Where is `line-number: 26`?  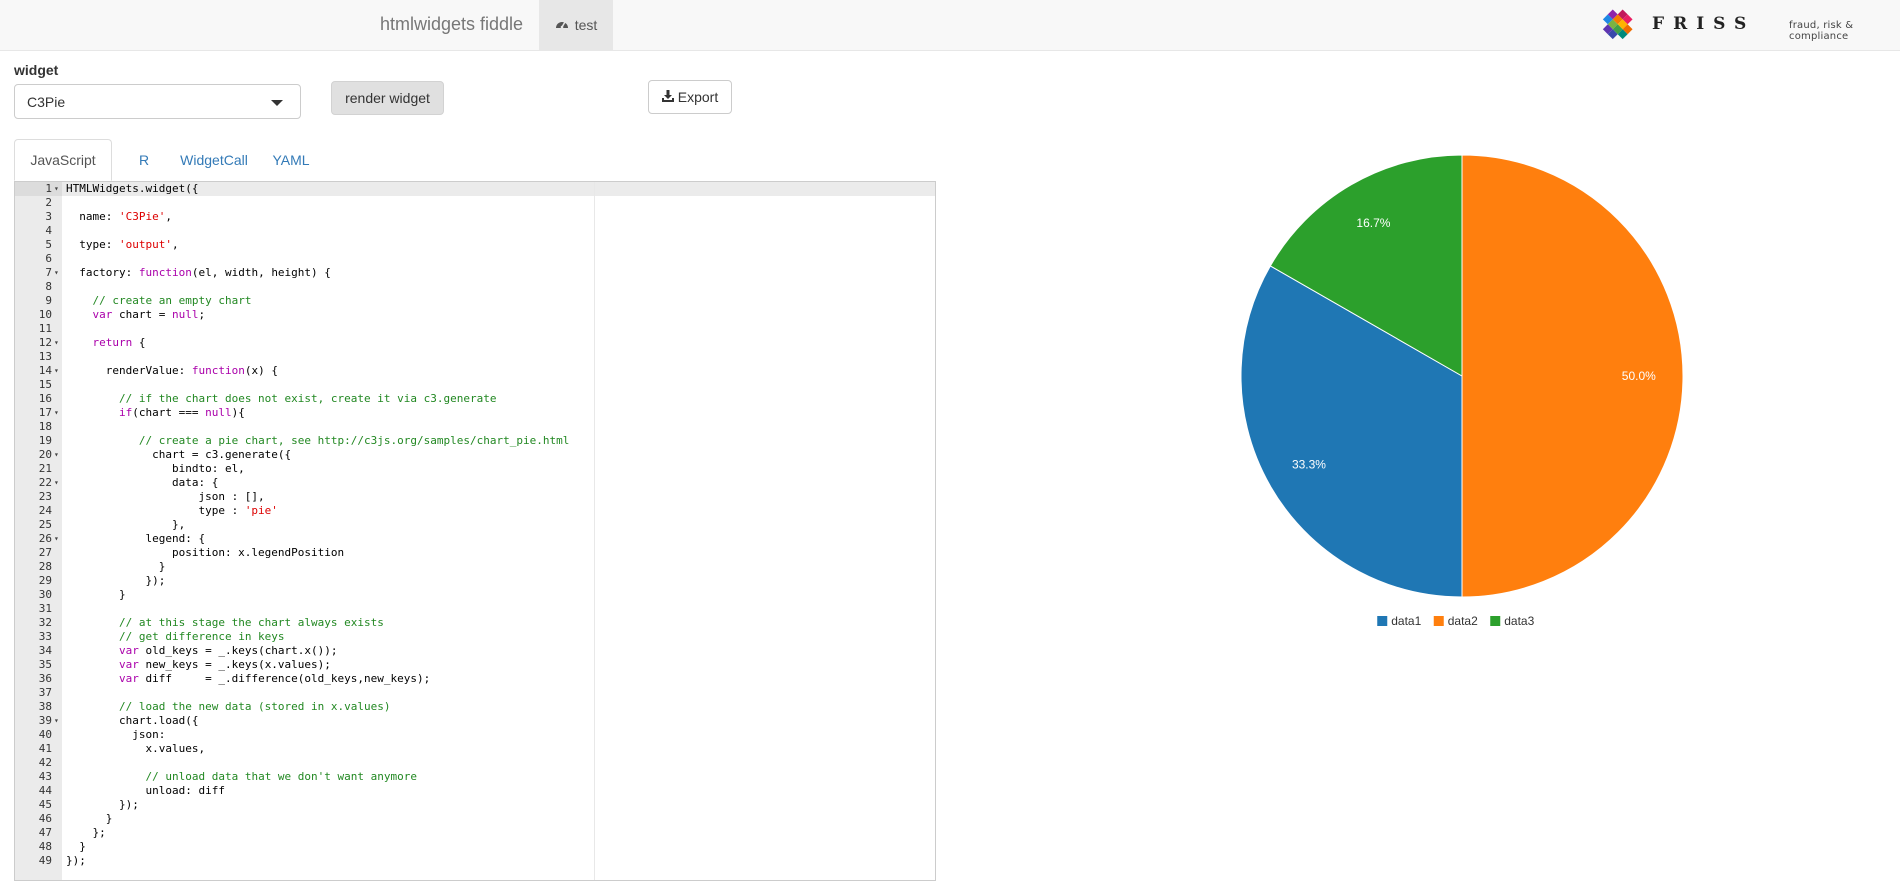
line-number: 26 is located at coordinates (45, 538).